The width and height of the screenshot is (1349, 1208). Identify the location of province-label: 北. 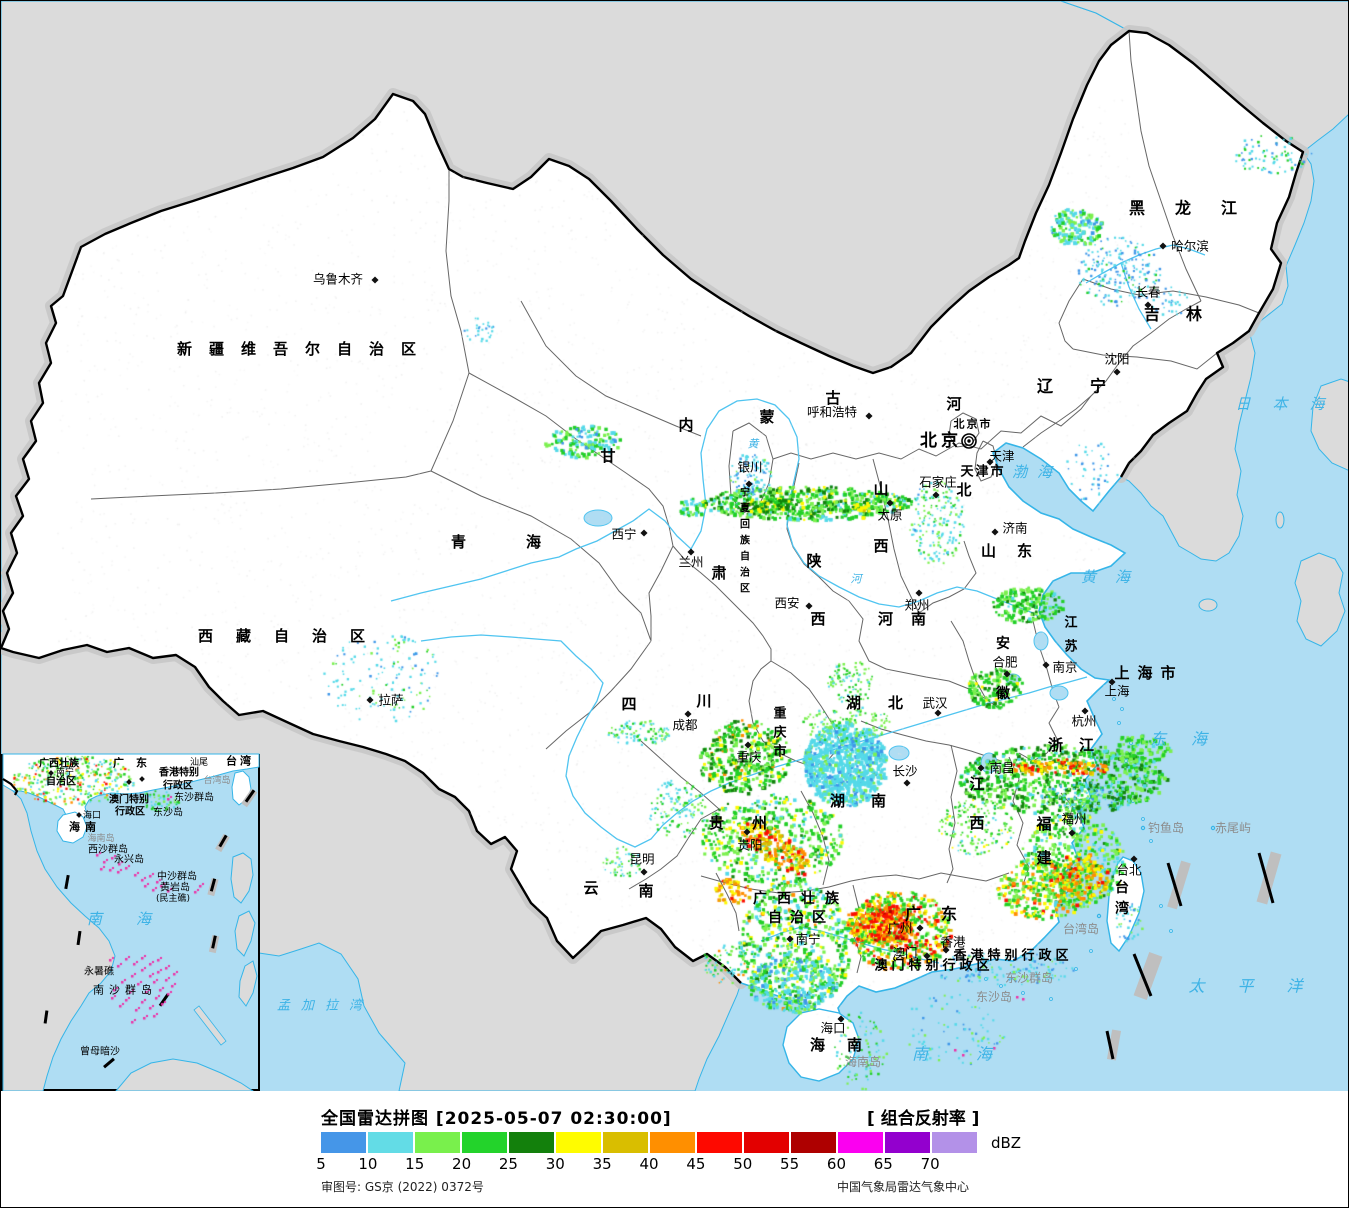
(963, 490).